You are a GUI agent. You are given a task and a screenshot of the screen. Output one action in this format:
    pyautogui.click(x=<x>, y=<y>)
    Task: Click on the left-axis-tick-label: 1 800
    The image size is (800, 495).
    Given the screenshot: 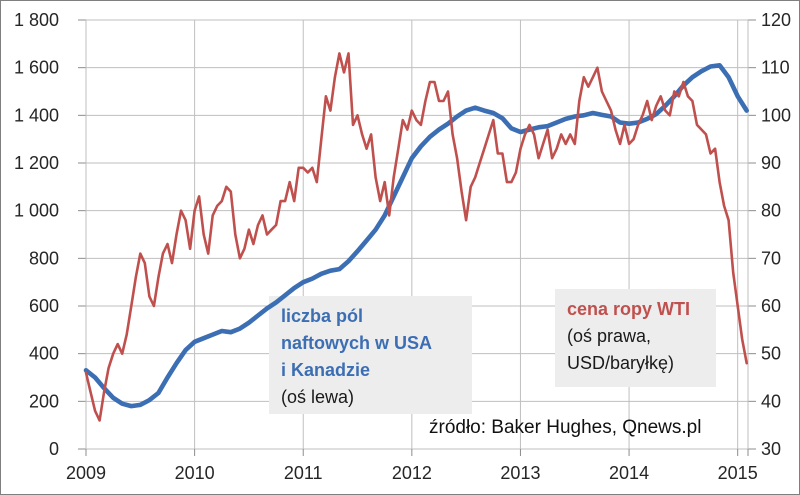 What is the action you would take?
    pyautogui.click(x=36, y=20)
    